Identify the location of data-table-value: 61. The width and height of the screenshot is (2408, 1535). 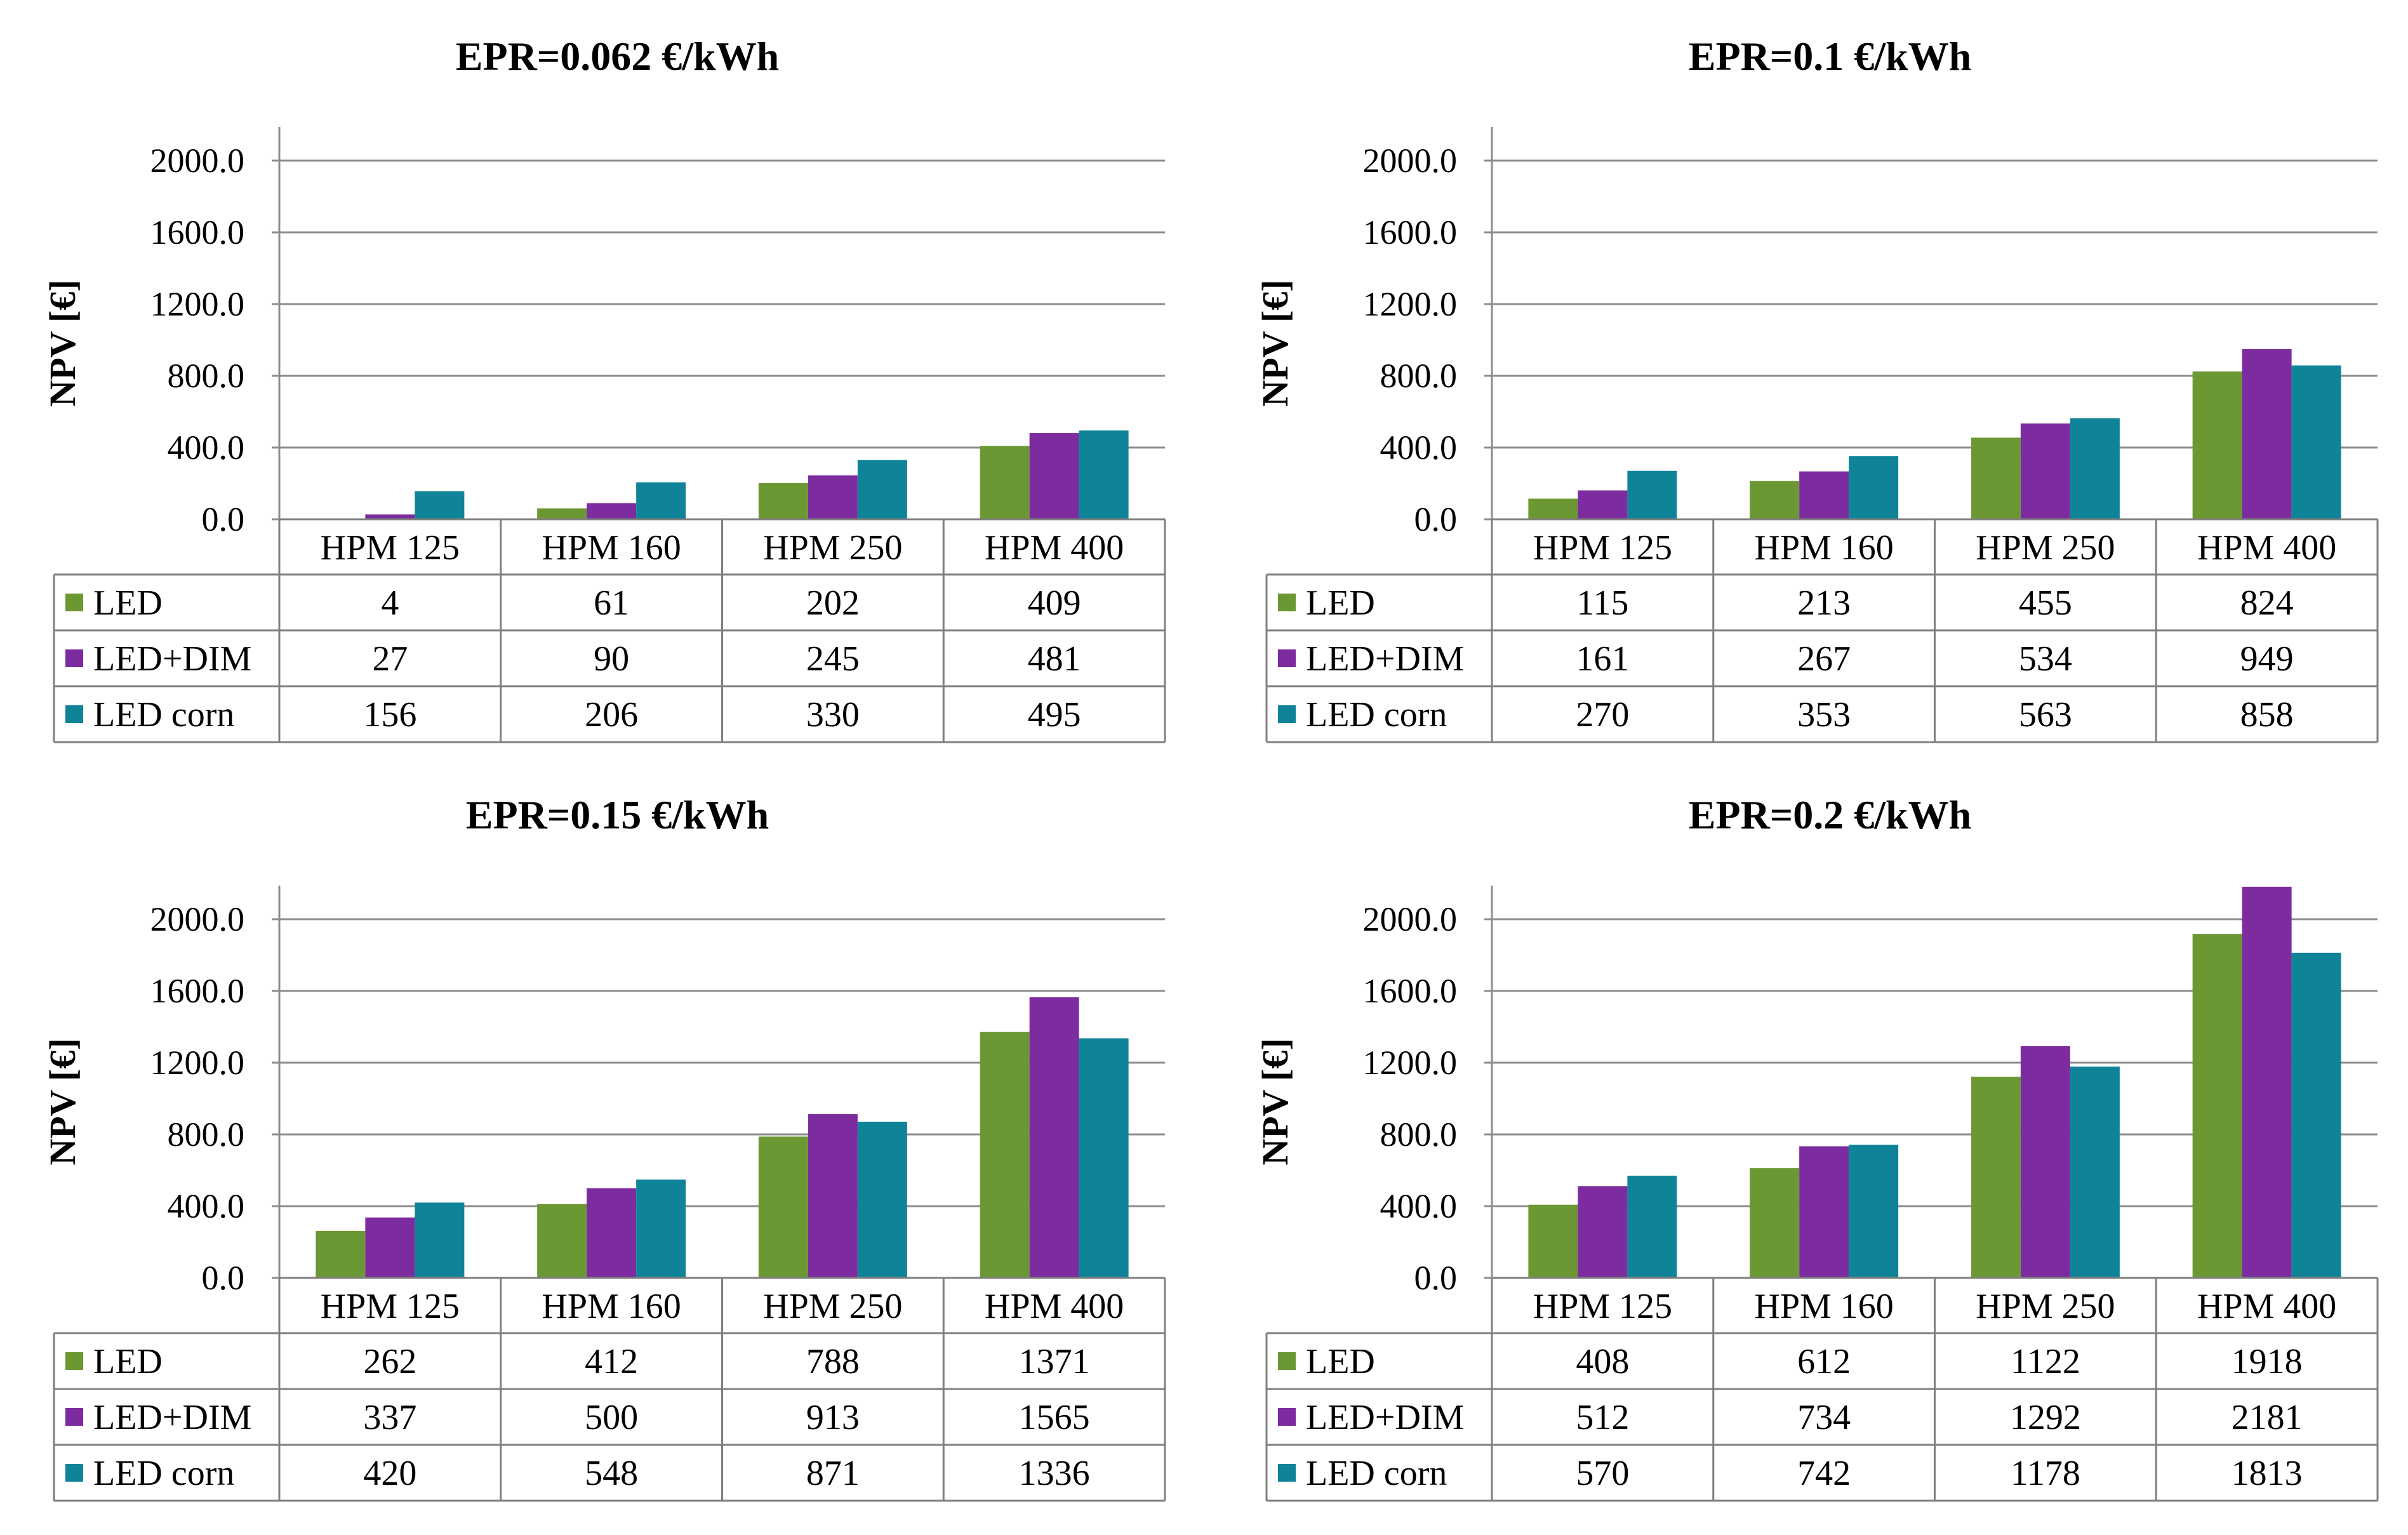
(611, 603).